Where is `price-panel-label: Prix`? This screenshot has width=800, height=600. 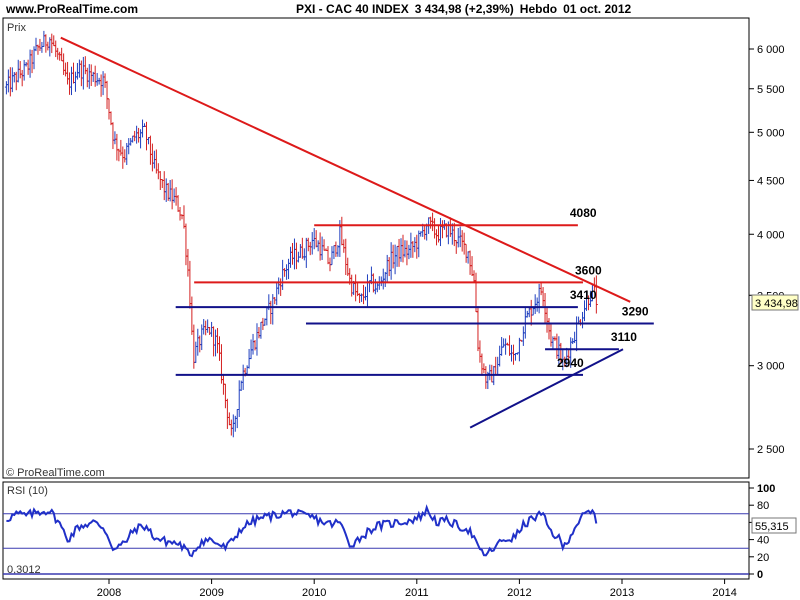 price-panel-label: Prix is located at coordinates (16, 28).